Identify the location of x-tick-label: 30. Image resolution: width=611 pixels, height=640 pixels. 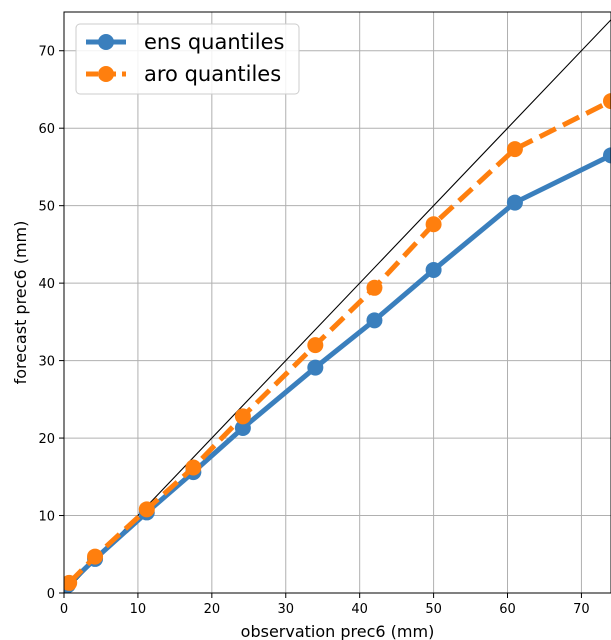
(285, 609).